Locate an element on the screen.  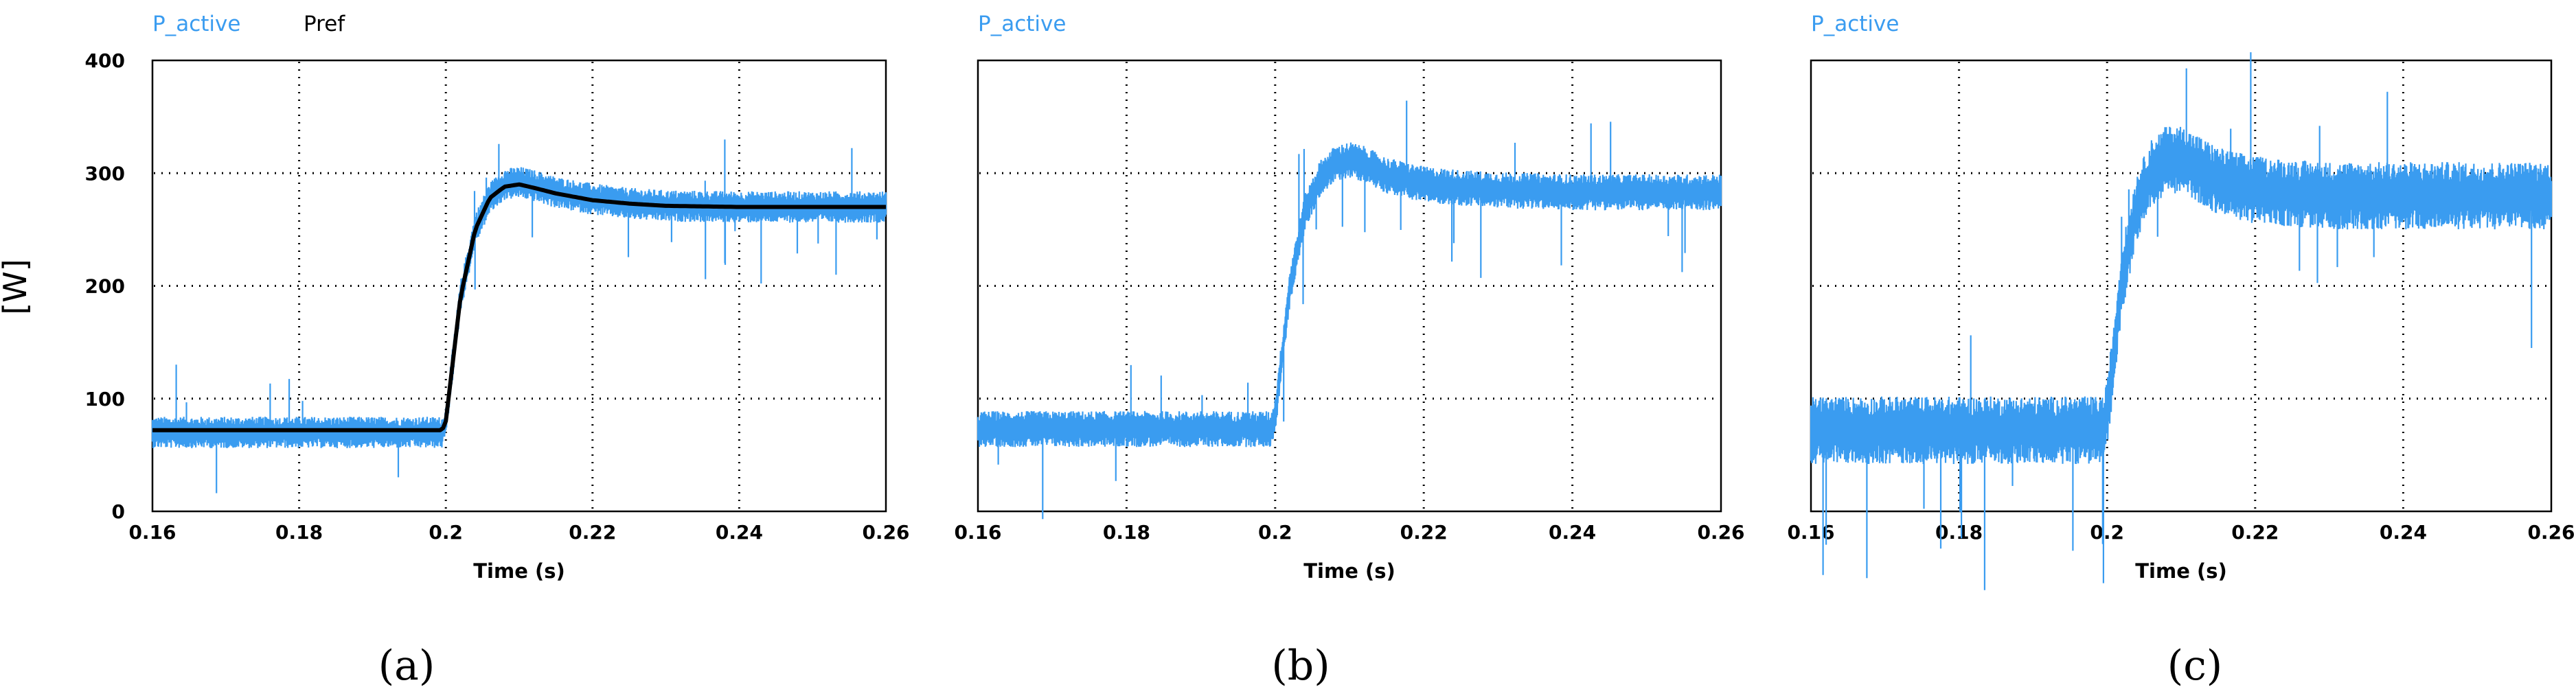
panel-label: (a) is located at coordinates (406, 666).